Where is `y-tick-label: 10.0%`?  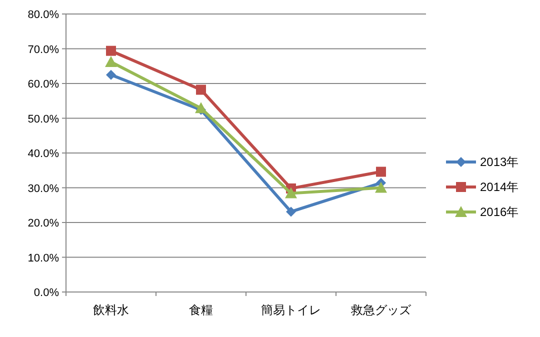
y-tick-label: 10.0% is located at coordinates (44, 258).